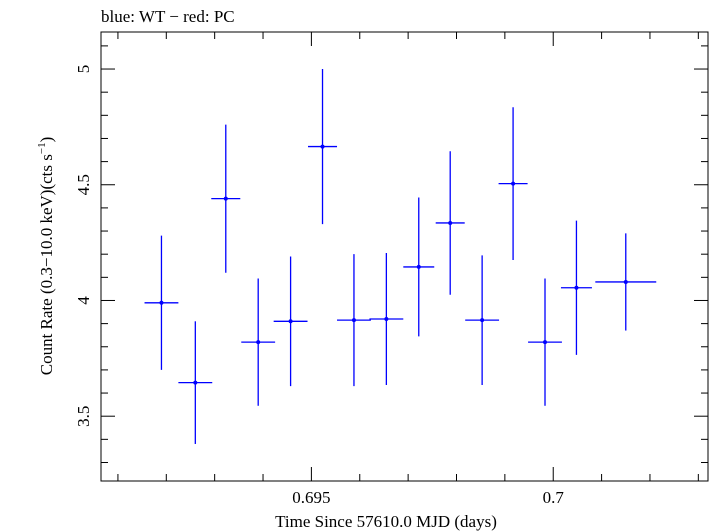 The height and width of the screenshot is (532, 709). I want to click on y-tick-label: 3.5, so click(83, 416).